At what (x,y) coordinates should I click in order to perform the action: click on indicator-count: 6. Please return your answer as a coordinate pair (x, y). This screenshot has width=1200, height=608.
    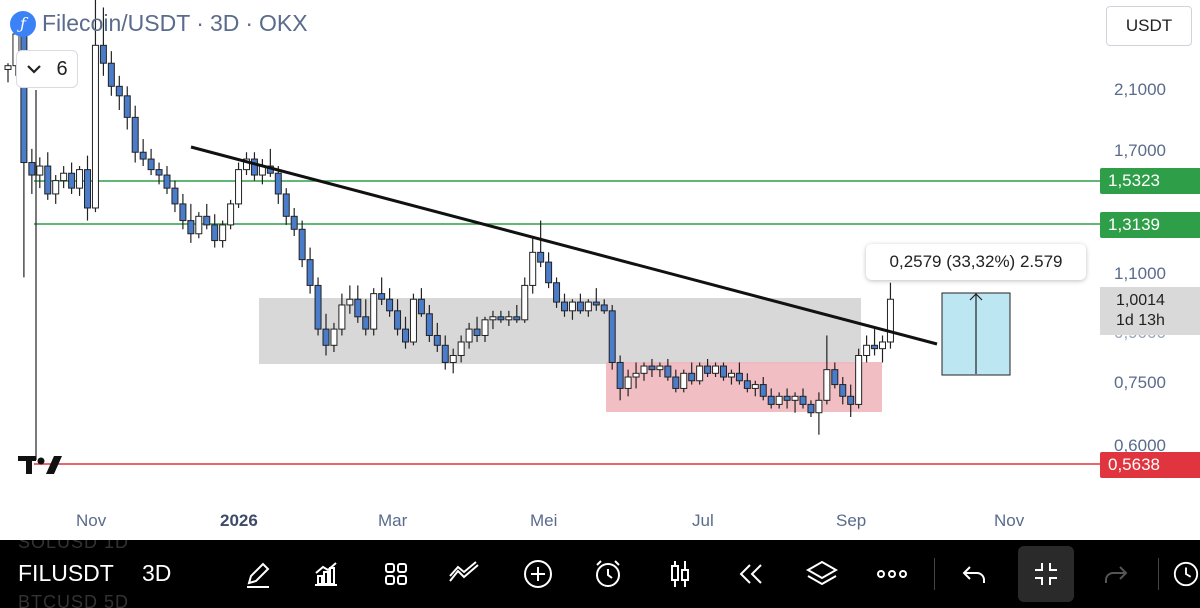
    Looking at the image, I should click on (62, 68).